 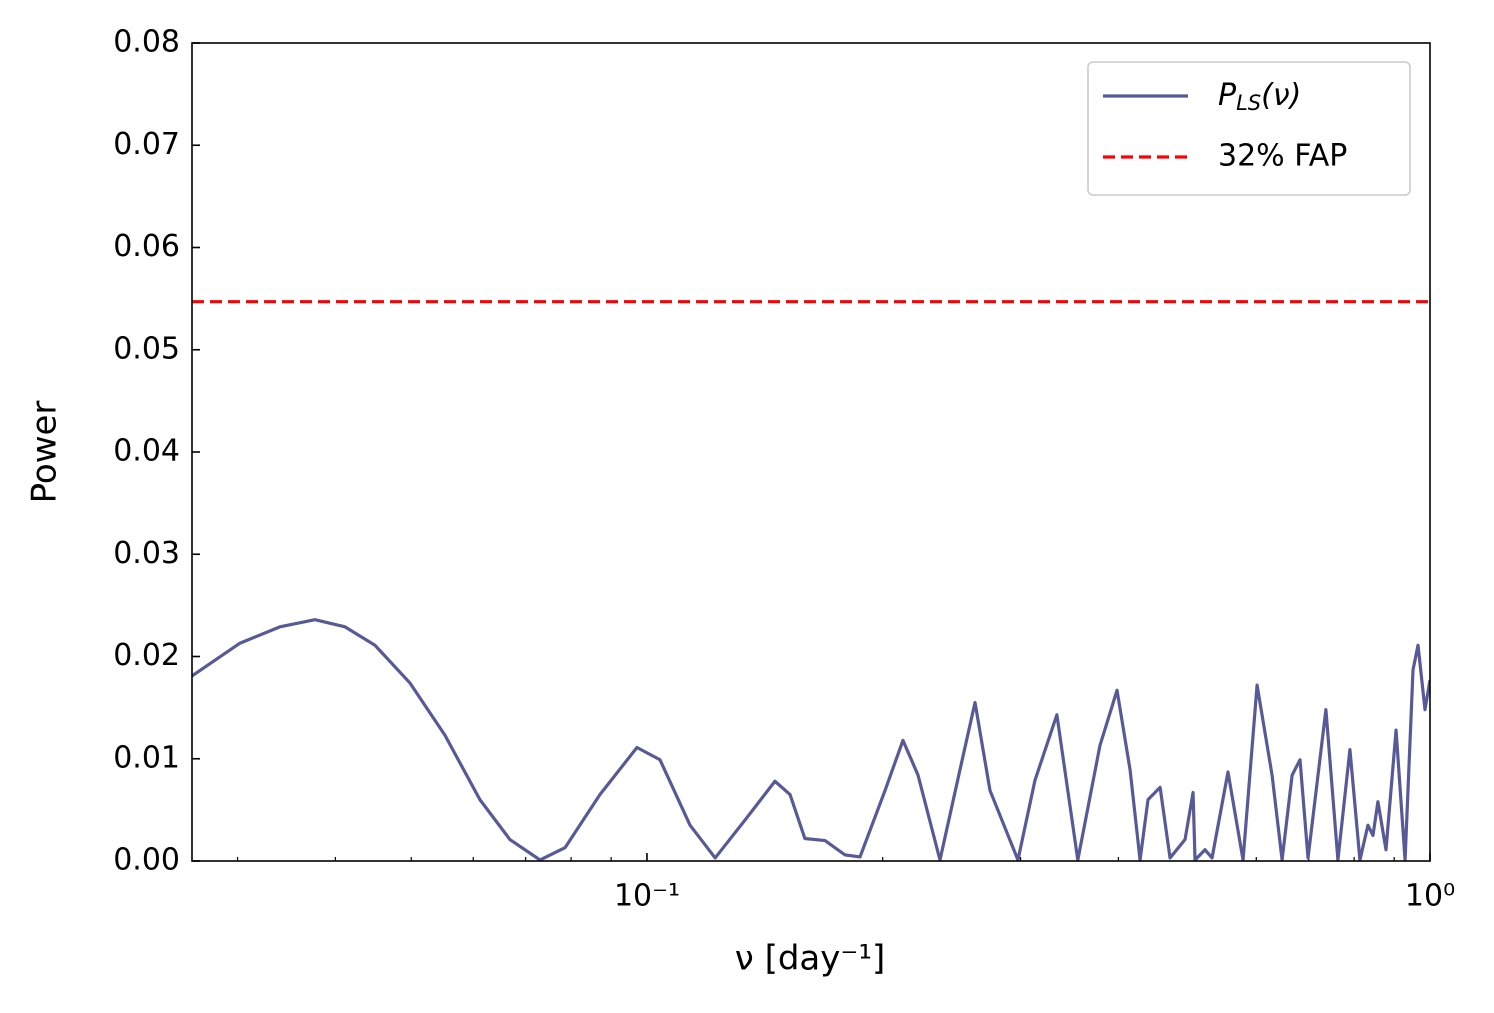 What do you see at coordinates (45, 452) in the screenshot?
I see `y-axis-label: Power` at bounding box center [45, 452].